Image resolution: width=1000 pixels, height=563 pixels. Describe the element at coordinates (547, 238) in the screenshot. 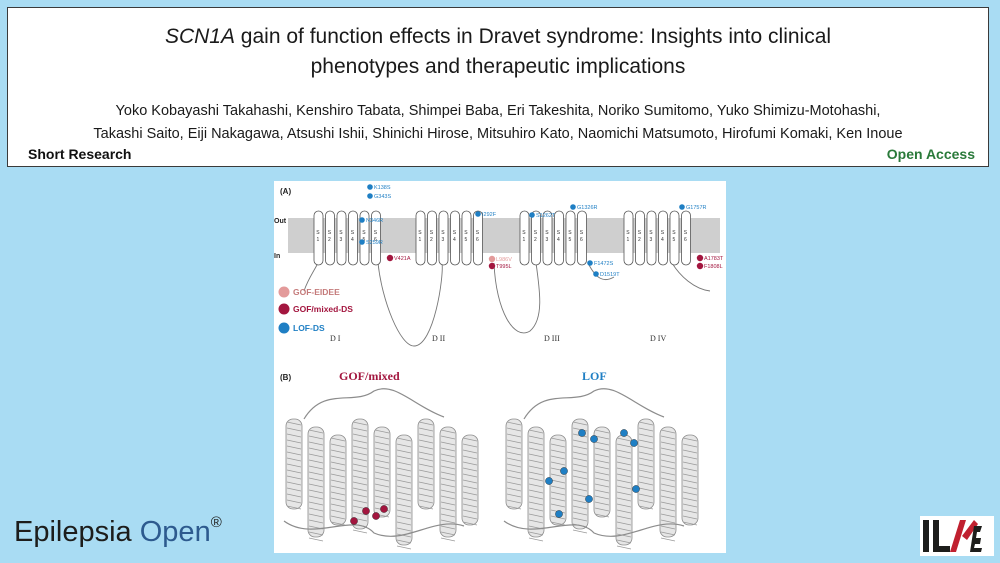

I see `helix-d3-s3` at that location.